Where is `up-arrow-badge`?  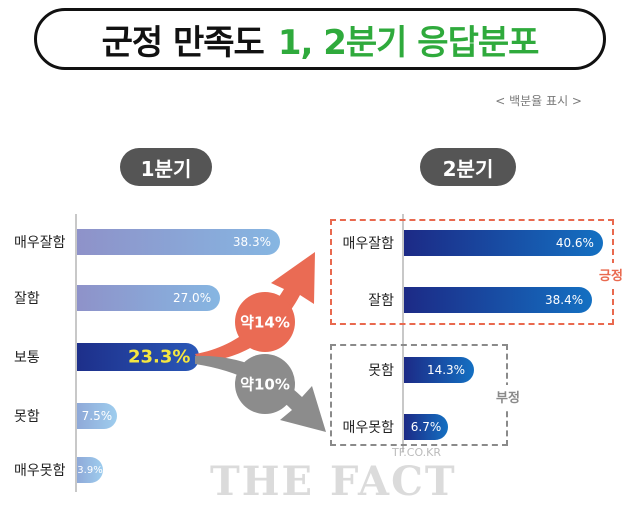 up-arrow-badge is located at coordinates (265, 322).